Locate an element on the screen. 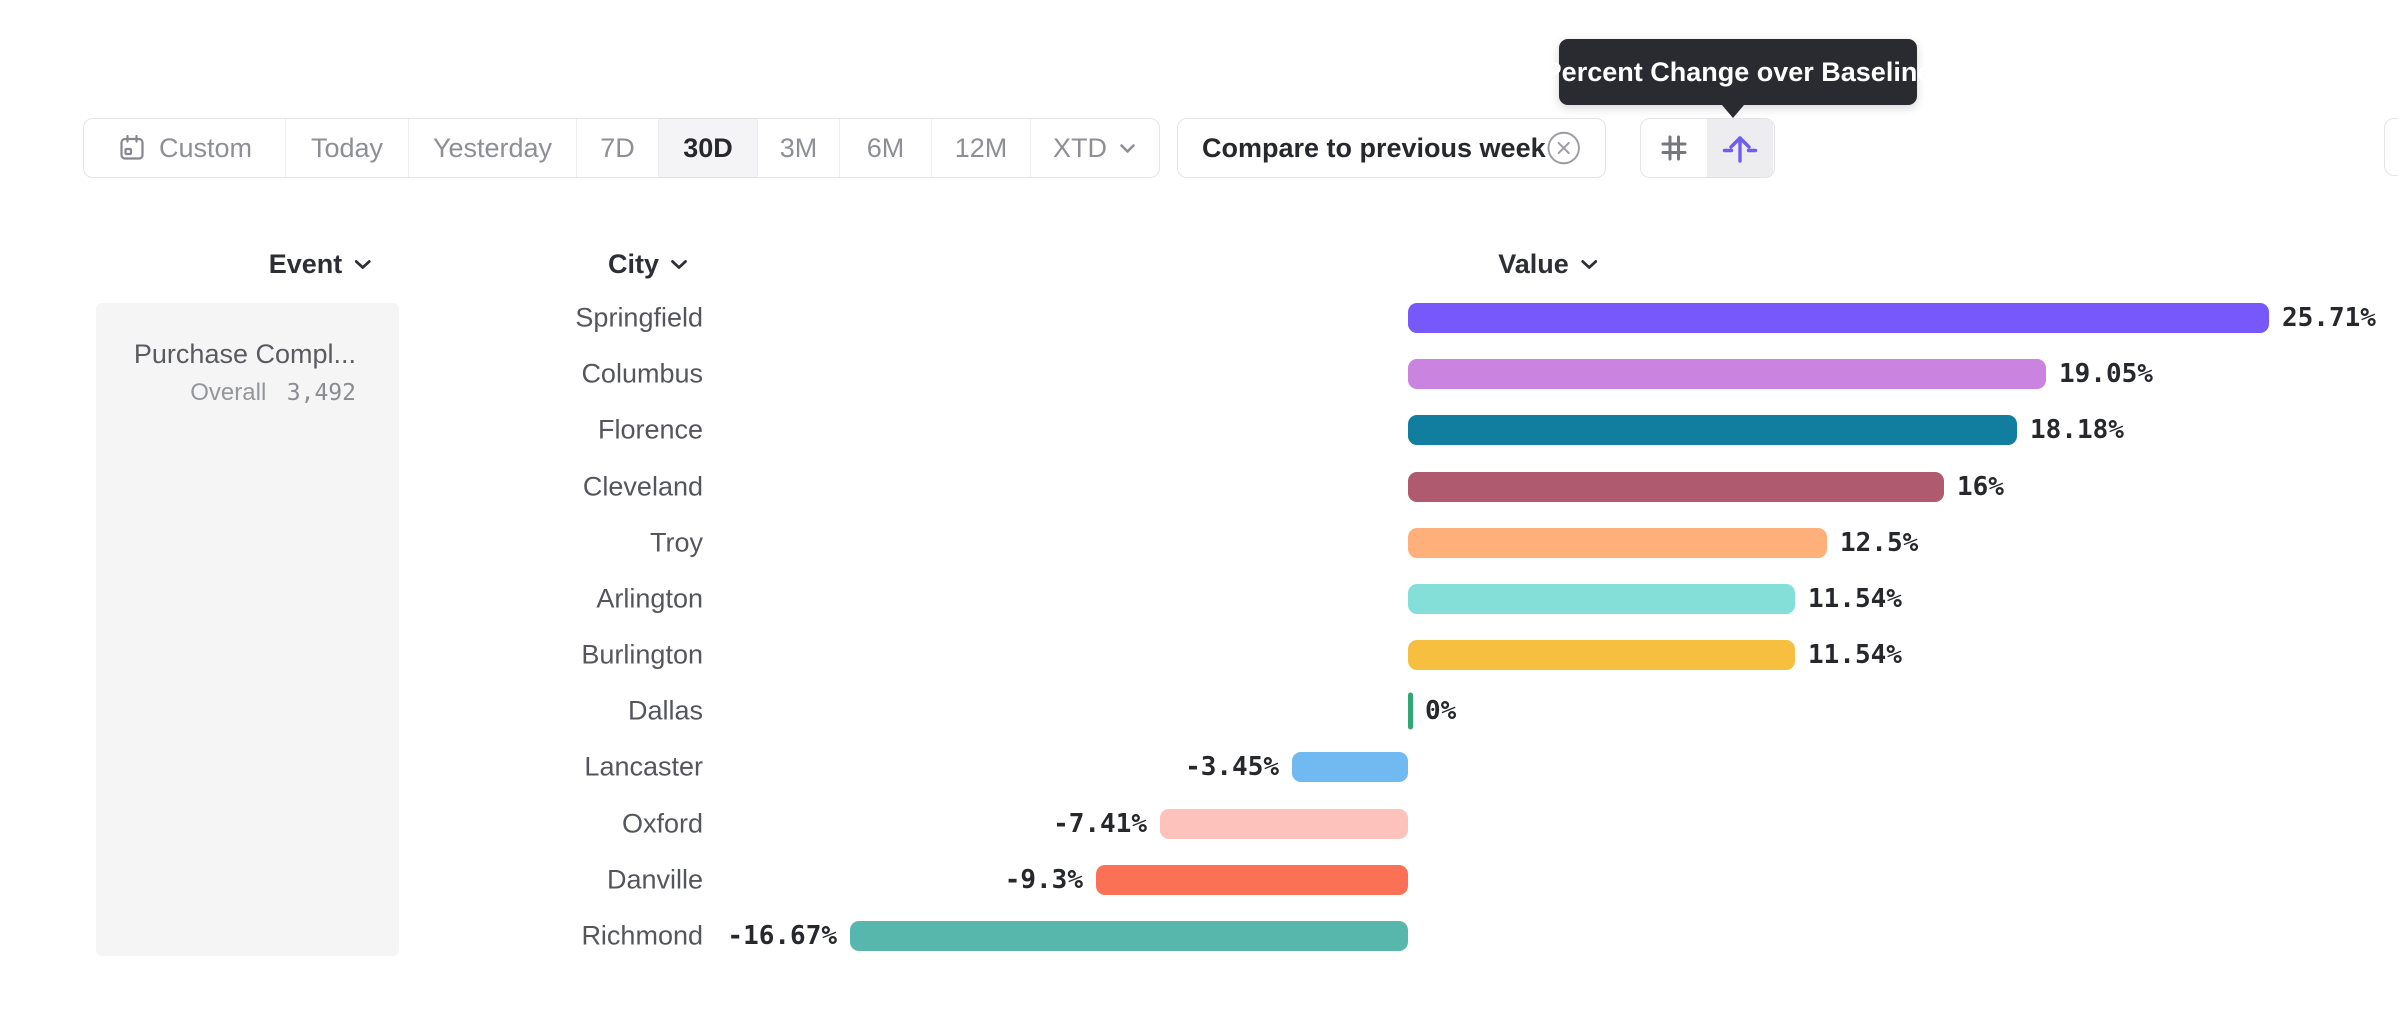  tooltip-pointer is located at coordinates (1733, 111).